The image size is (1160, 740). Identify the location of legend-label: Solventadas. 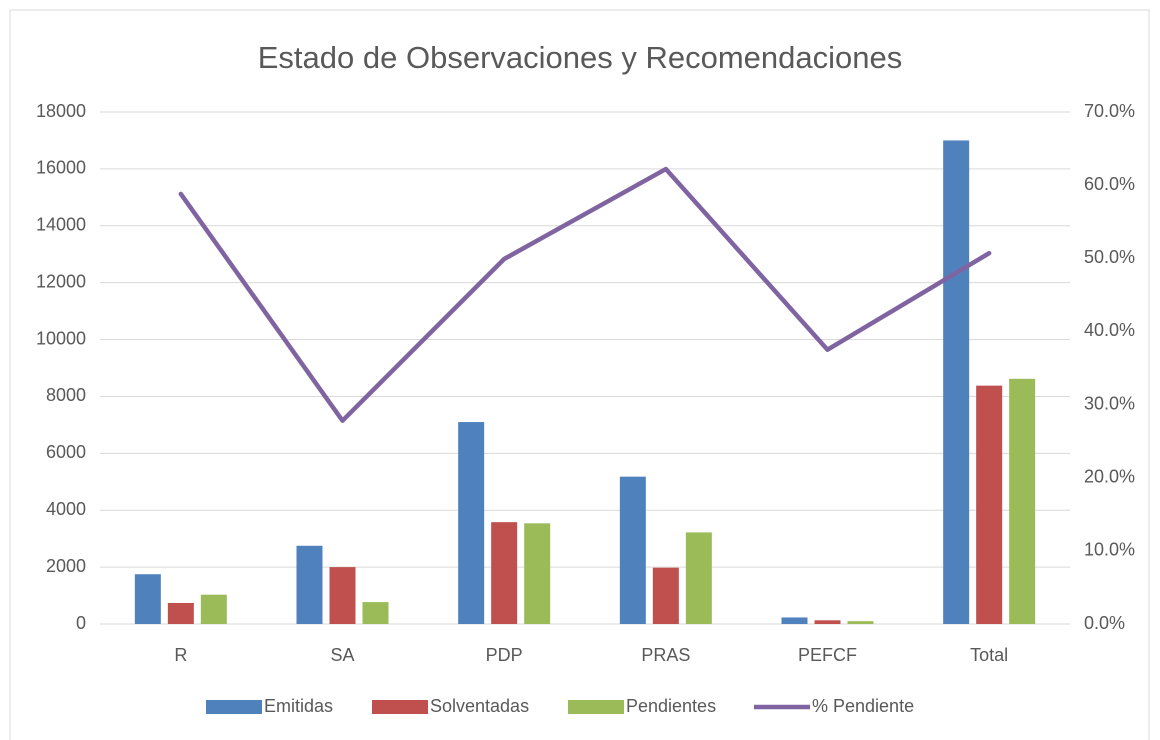
(479, 706).